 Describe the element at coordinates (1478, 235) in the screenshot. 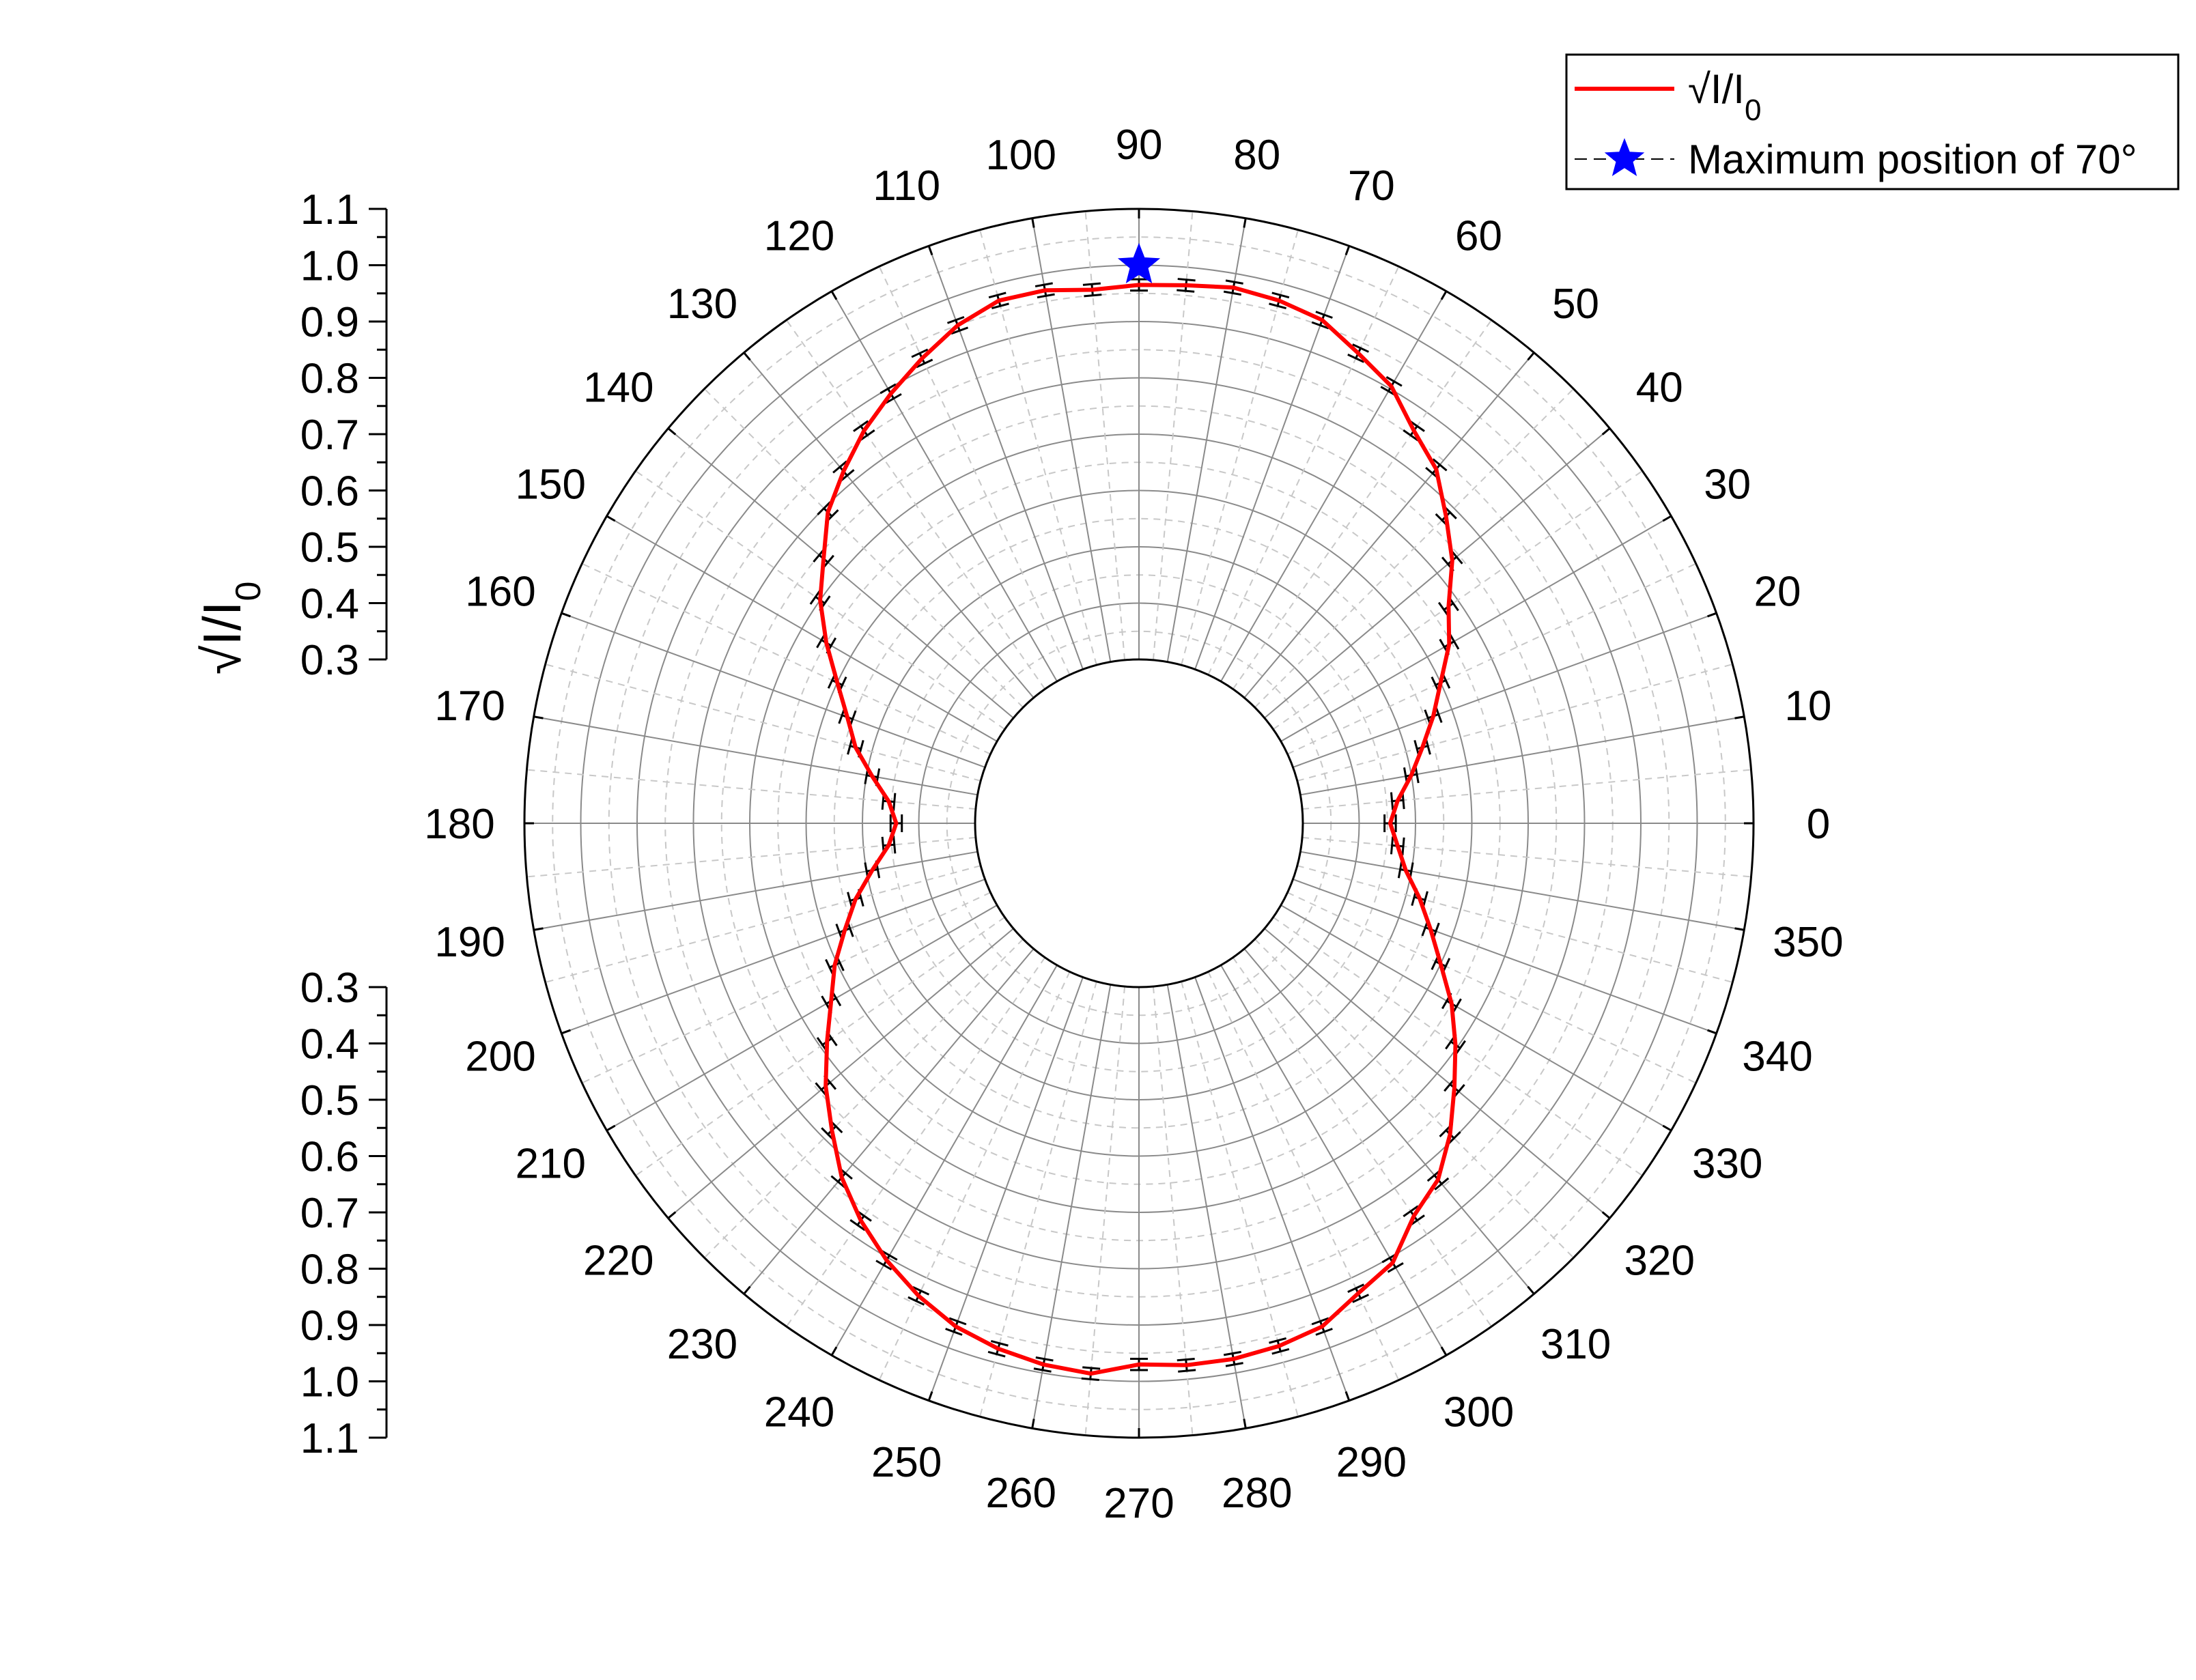

I see `angle-label: 60` at that location.